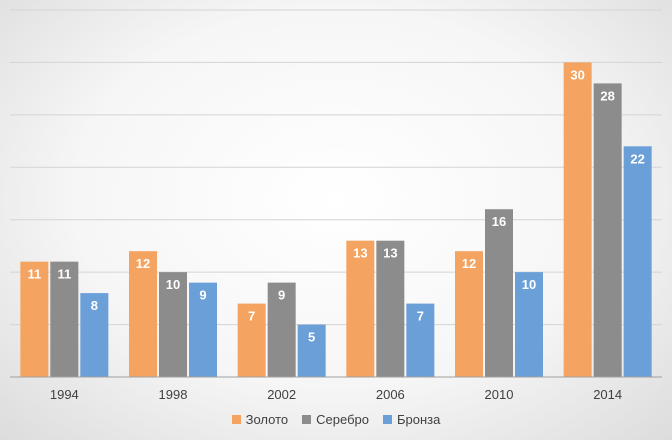  What do you see at coordinates (336, 394) in the screenshot?
I see `x-tick-labels: 1994 1998 2002 2006 2010 2014` at bounding box center [336, 394].